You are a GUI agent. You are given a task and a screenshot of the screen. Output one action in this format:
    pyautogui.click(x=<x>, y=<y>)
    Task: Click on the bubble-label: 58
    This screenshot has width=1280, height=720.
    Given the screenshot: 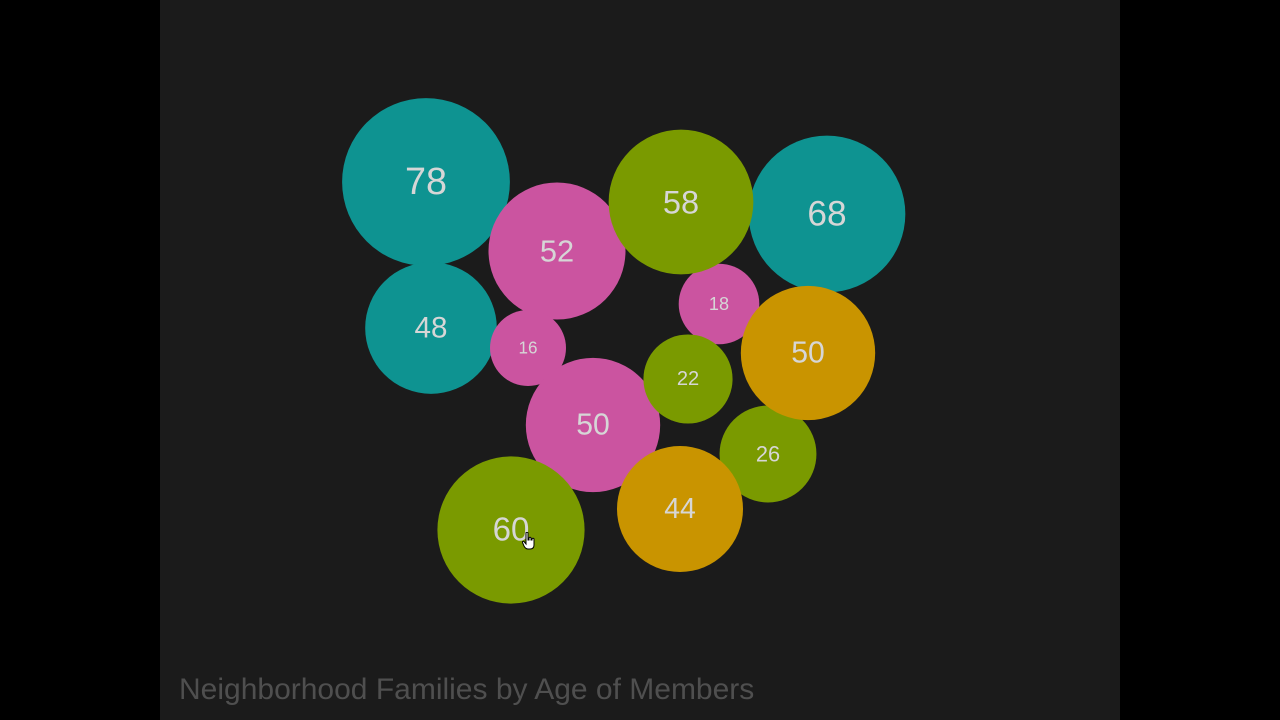 What is the action you would take?
    pyautogui.click(x=681, y=202)
    